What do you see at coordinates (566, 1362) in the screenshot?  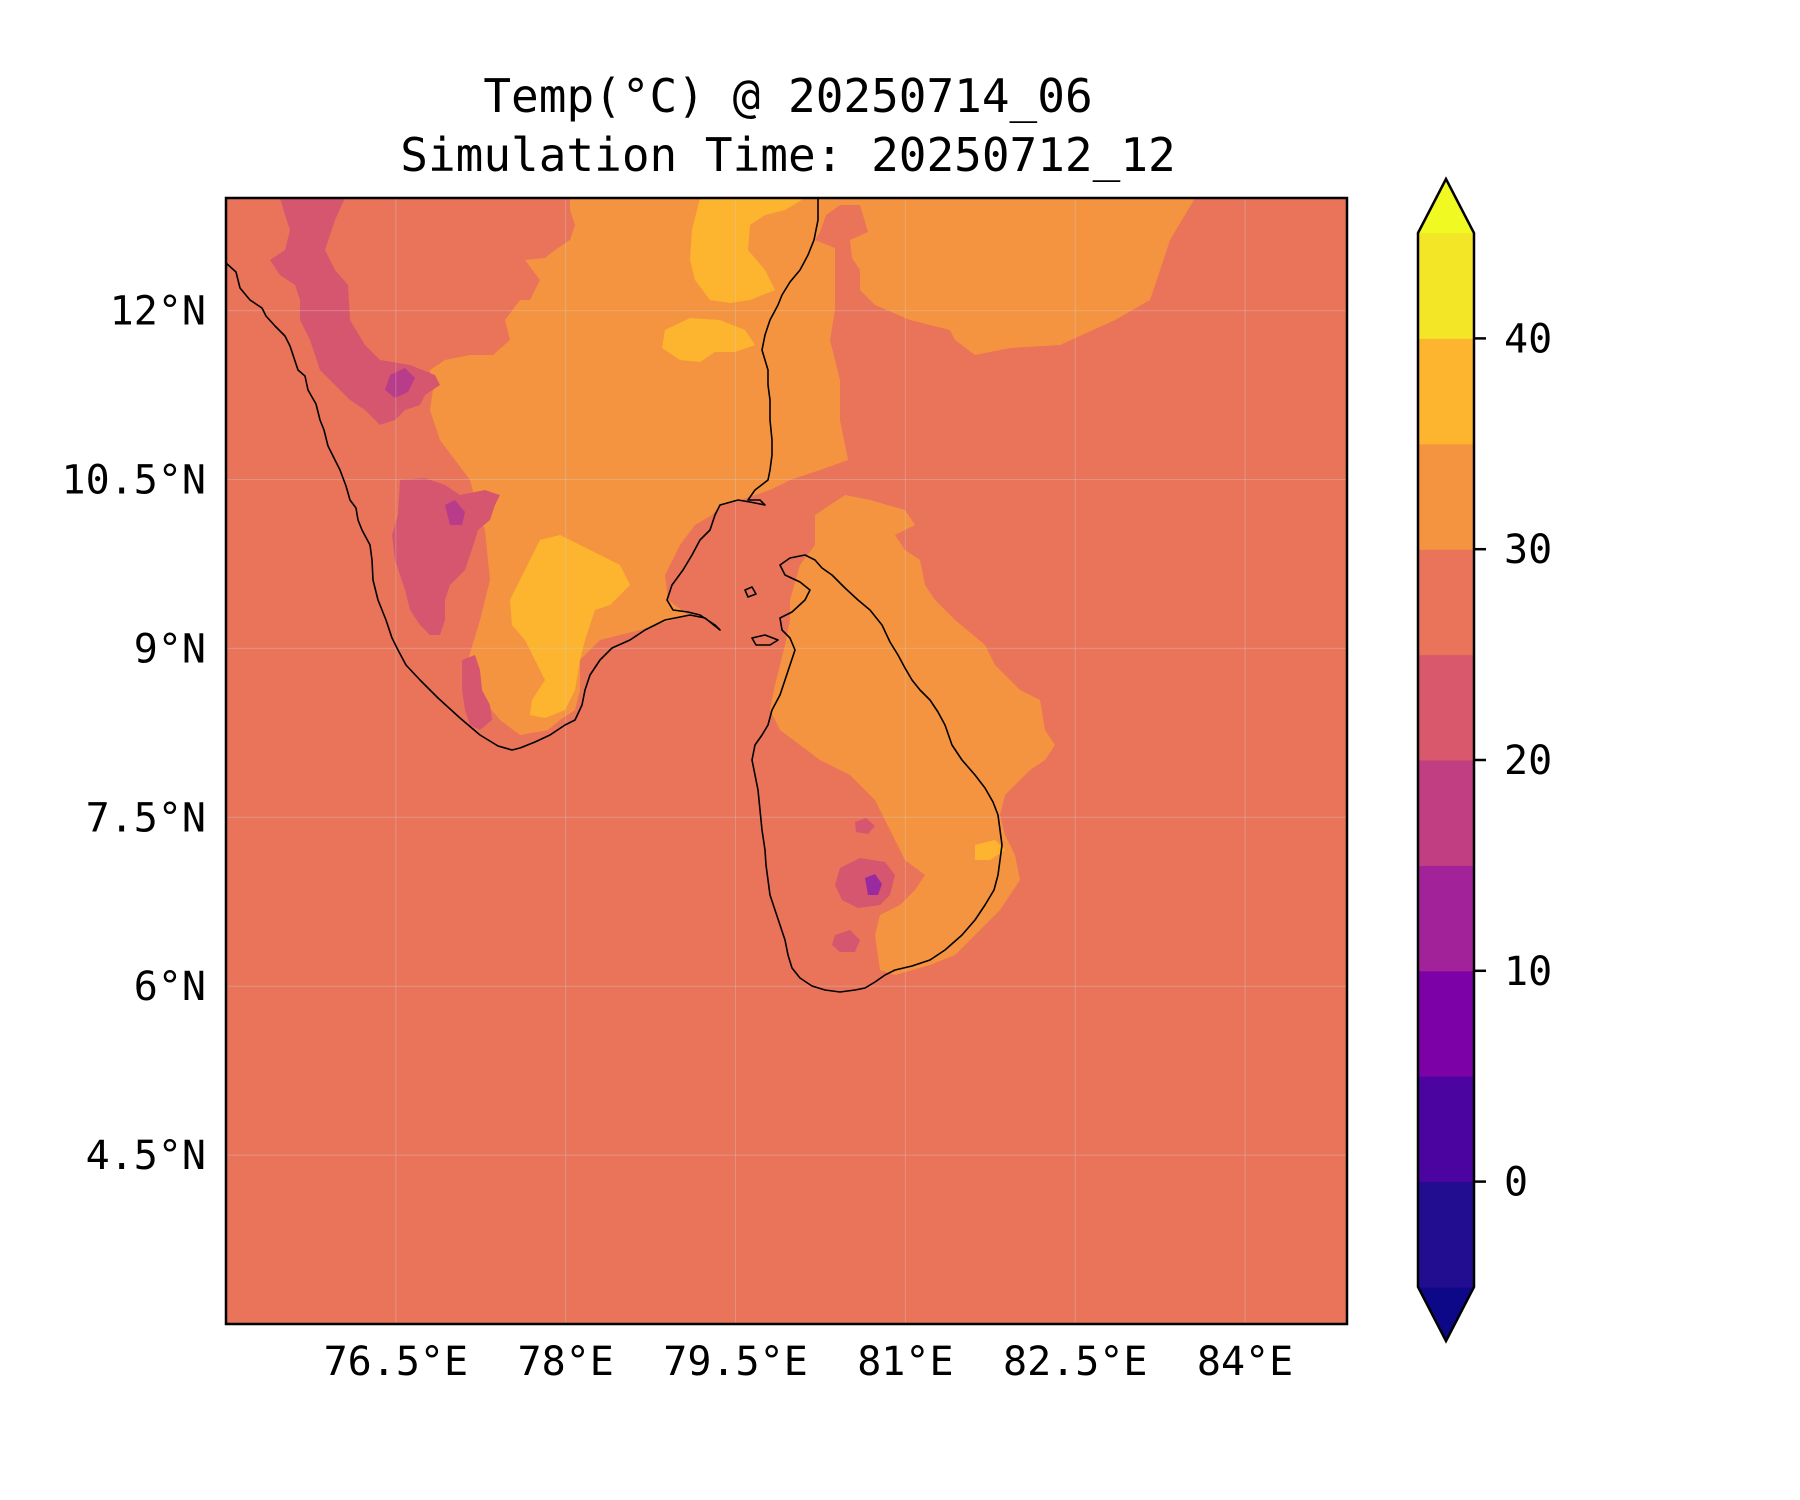 I see `longitude-tick-label: 78°E` at bounding box center [566, 1362].